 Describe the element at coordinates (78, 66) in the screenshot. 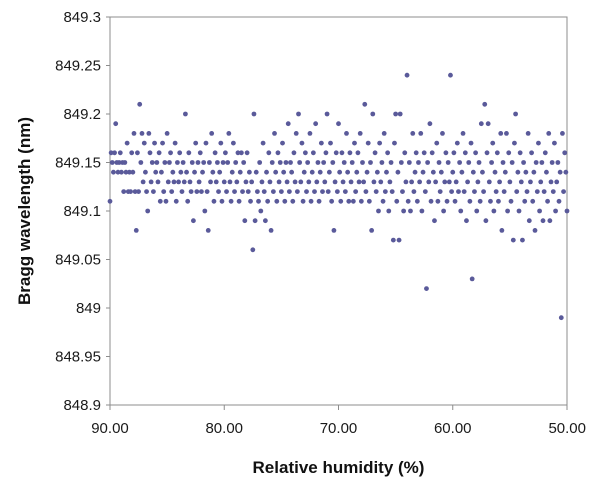

I see `y-tick-label: 849.25` at that location.